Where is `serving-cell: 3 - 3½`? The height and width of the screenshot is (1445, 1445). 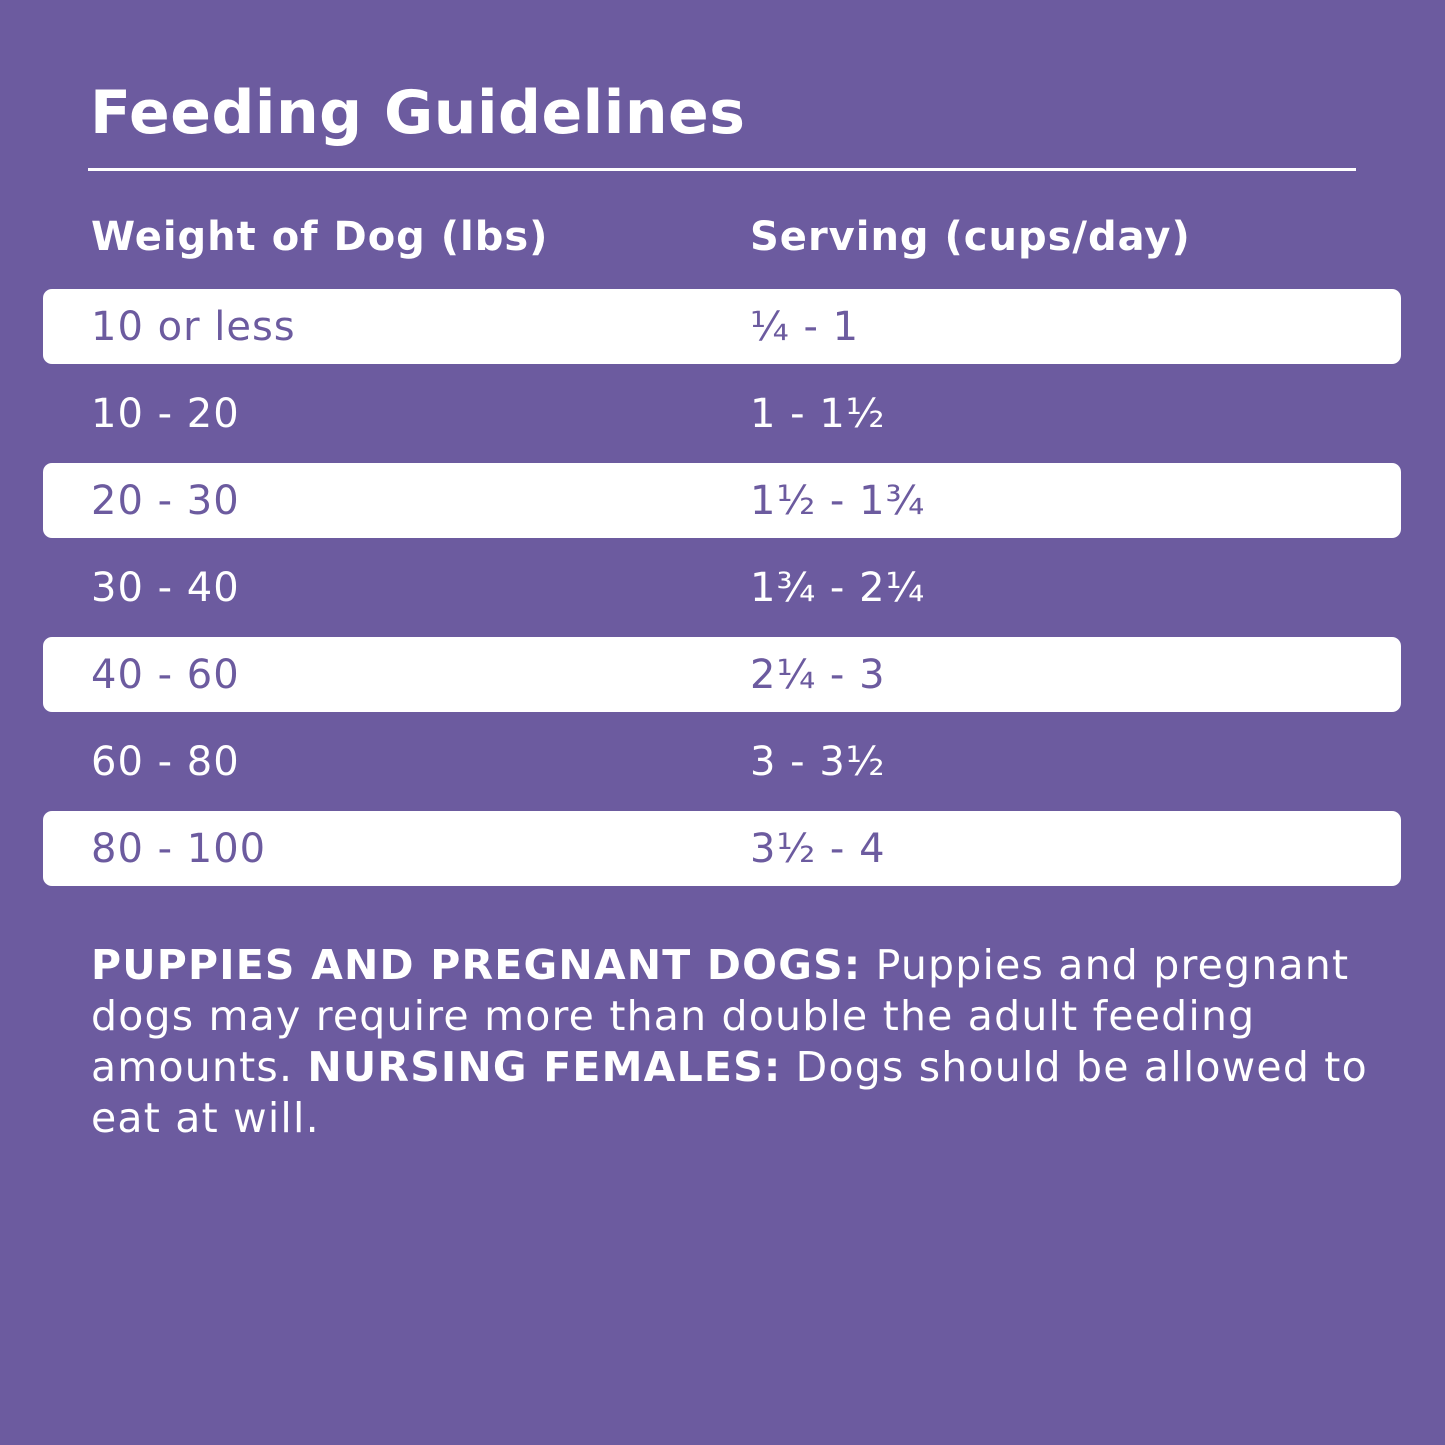 serving-cell: 3 - 3½ is located at coordinates (818, 762).